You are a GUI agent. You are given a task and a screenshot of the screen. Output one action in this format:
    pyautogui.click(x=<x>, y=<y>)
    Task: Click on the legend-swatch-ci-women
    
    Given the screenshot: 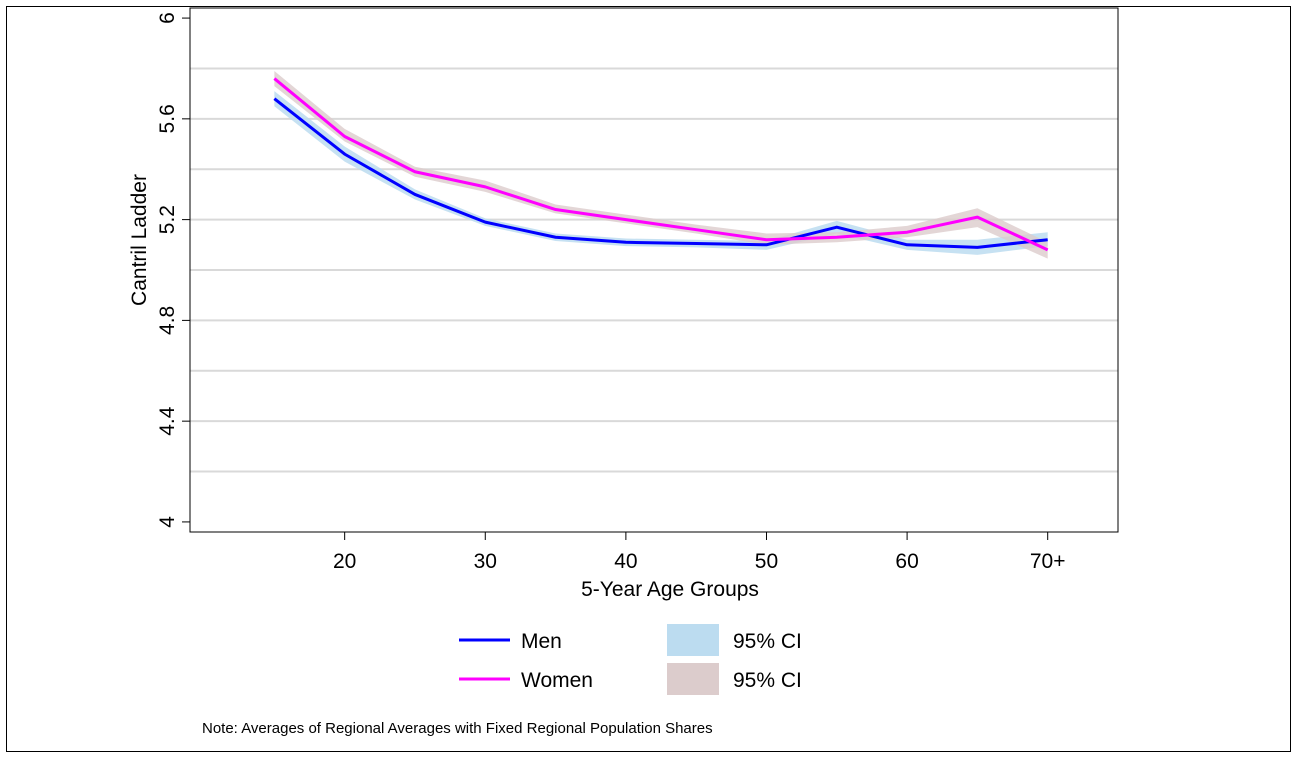 What is the action you would take?
    pyautogui.click(x=693, y=679)
    